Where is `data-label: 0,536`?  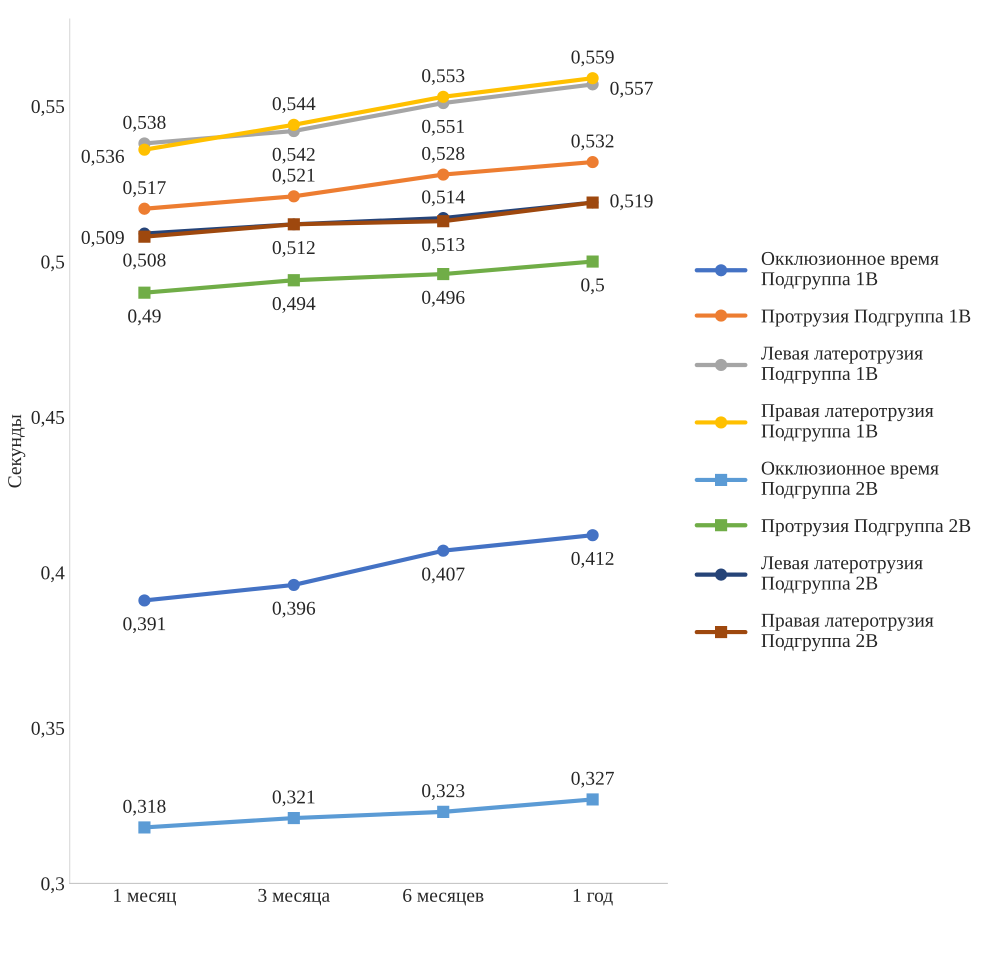
data-label: 0,536 is located at coordinates (103, 158).